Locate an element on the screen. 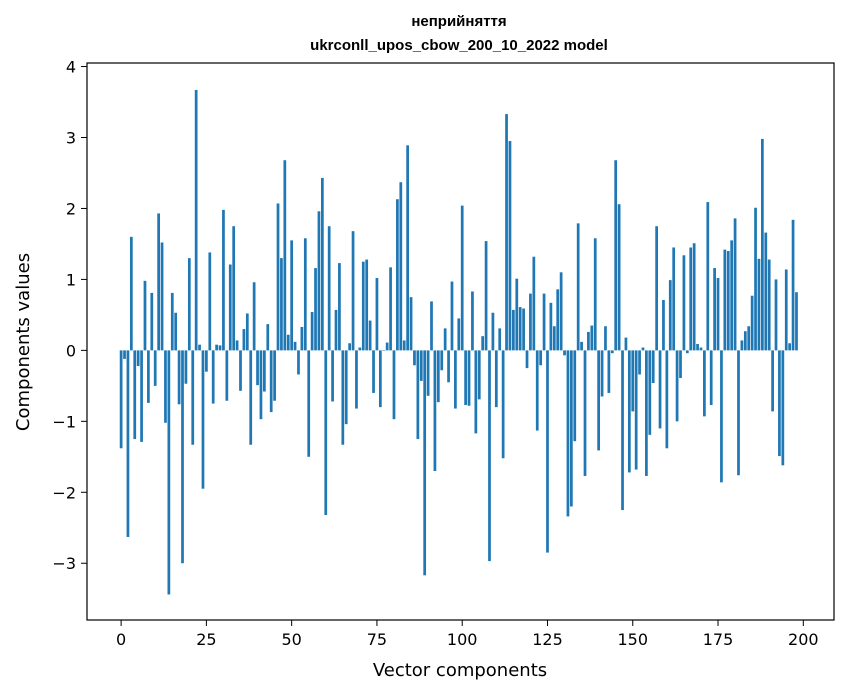 This screenshot has width=847, height=696. y-tick-label: 0 is located at coordinates (71, 350).